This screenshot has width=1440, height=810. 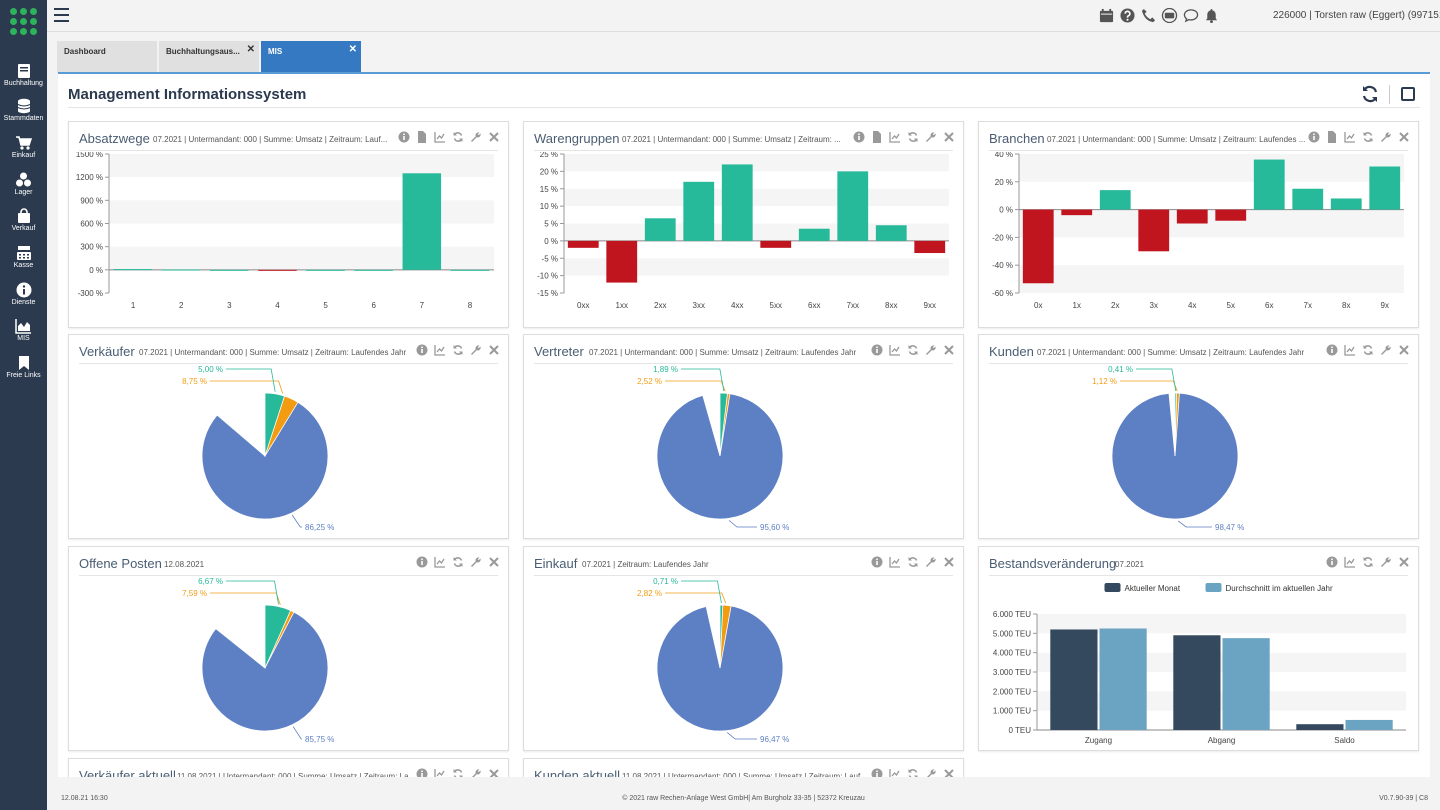 What do you see at coordinates (311, 57) in the screenshot?
I see `tab-mis: MIS ✕` at bounding box center [311, 57].